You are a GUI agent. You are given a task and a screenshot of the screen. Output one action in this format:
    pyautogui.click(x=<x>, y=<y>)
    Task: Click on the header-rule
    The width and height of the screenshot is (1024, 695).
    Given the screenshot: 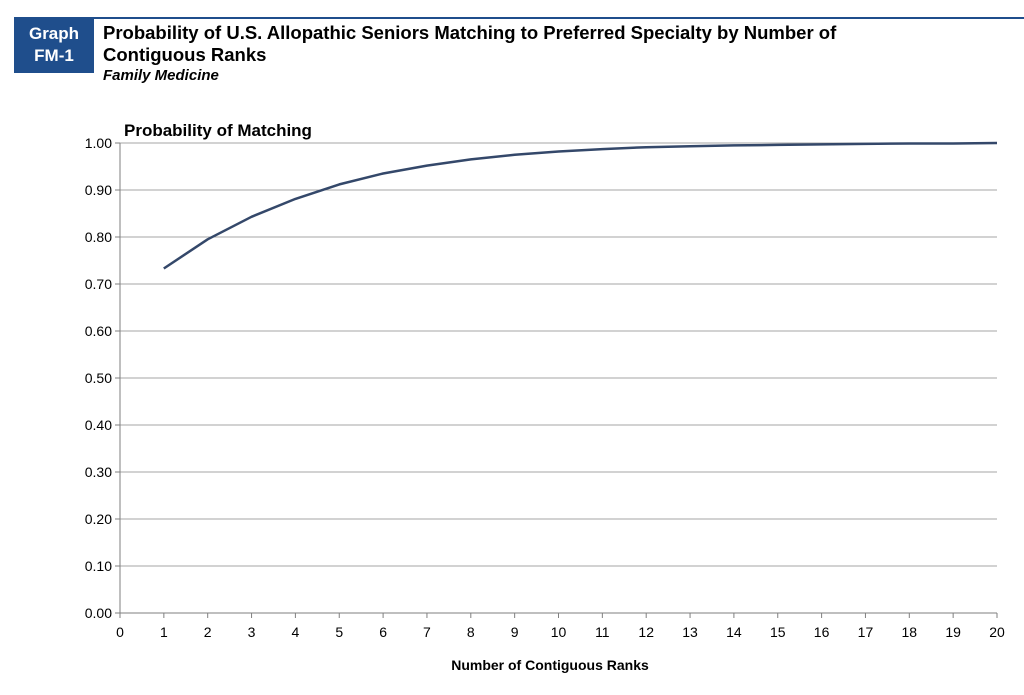 What is the action you would take?
    pyautogui.click(x=559, y=18)
    